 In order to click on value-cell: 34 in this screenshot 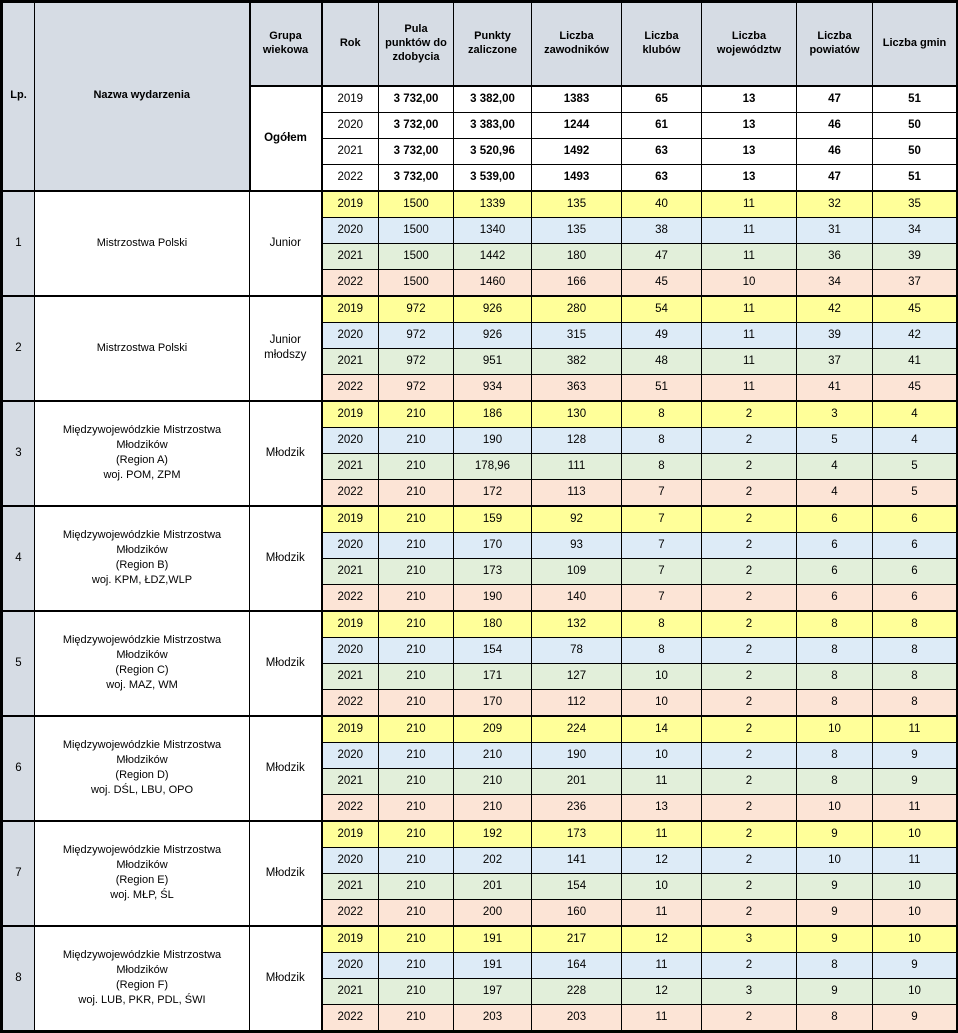, I will do `click(915, 230)`.